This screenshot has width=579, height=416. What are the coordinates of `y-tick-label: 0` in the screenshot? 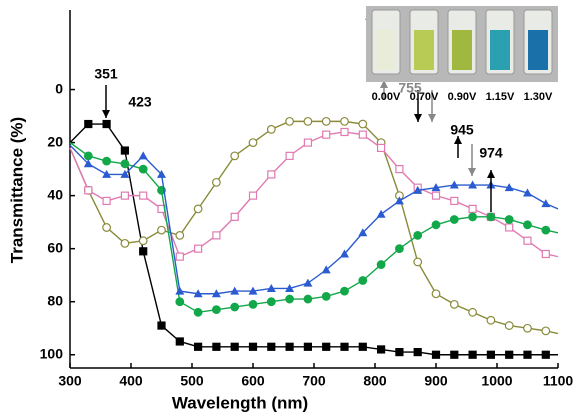 It's located at (59, 88).